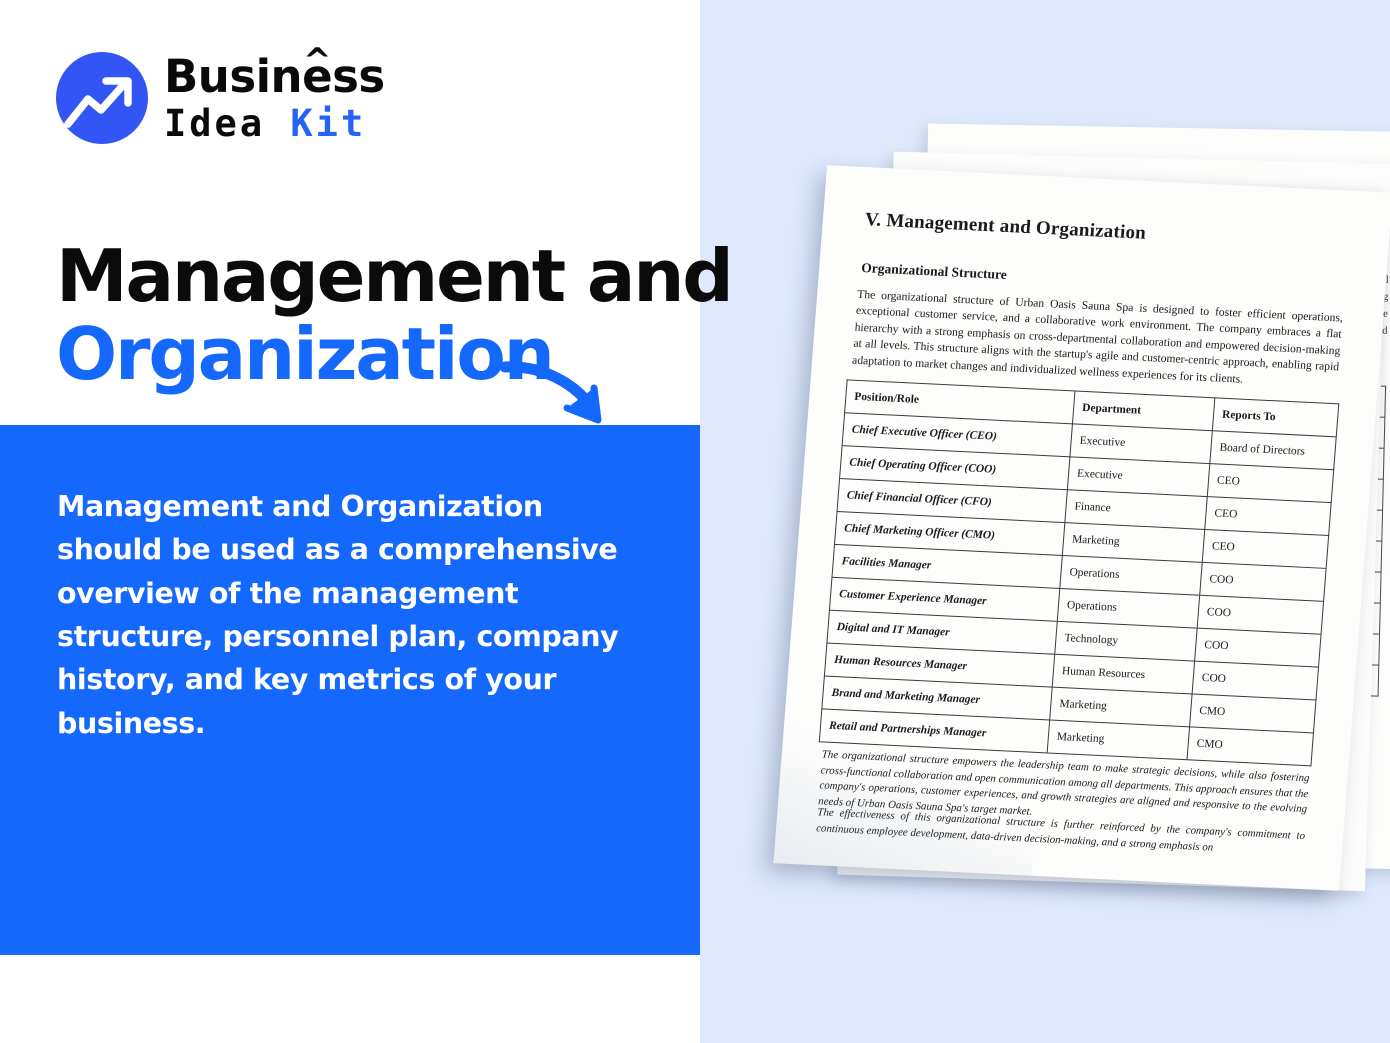 This screenshot has height=1043, width=1390. Describe the element at coordinates (395, 276) in the screenshot. I see `page-title-line-1: Management and` at that location.